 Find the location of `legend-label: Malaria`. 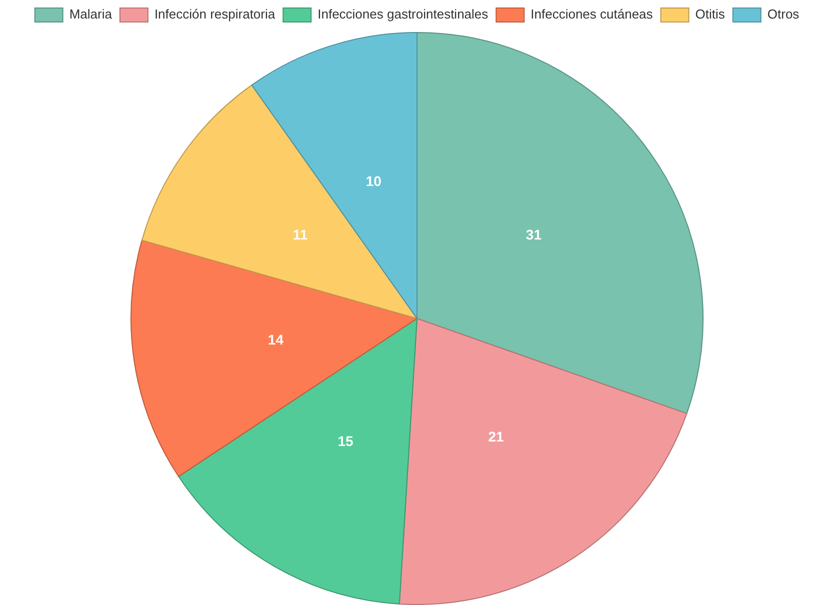

legend-label: Malaria is located at coordinates (91, 14).